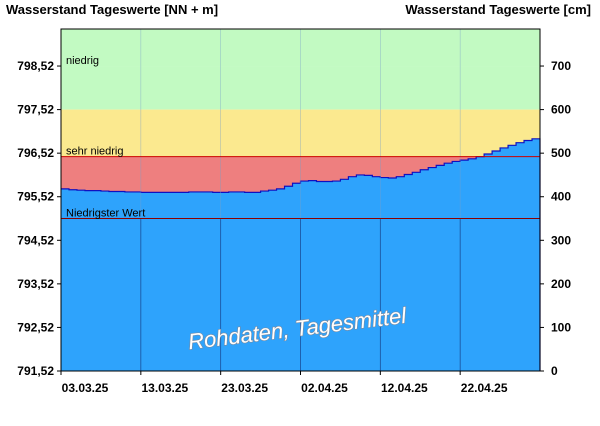  What do you see at coordinates (85, 388) in the screenshot?
I see `x-tick-label-0: 03.03.25` at bounding box center [85, 388].